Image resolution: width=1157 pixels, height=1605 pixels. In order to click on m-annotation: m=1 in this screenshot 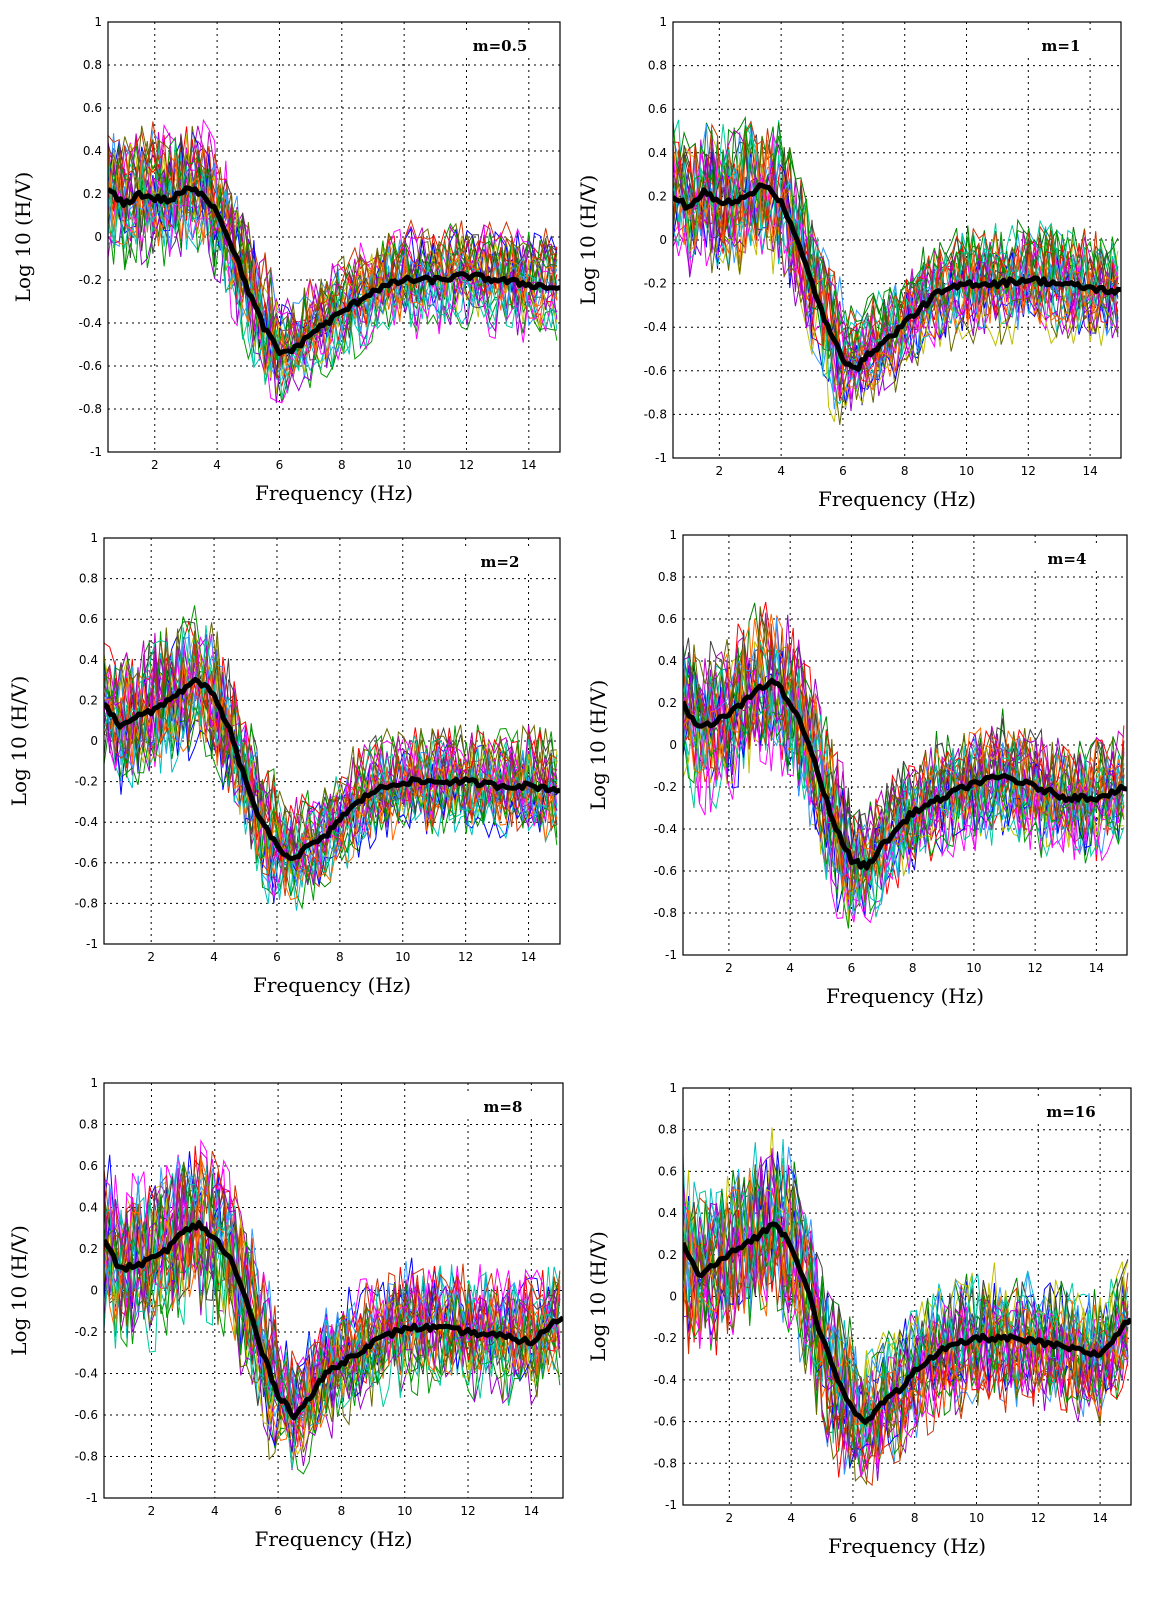, I will do `click(1061, 46)`.